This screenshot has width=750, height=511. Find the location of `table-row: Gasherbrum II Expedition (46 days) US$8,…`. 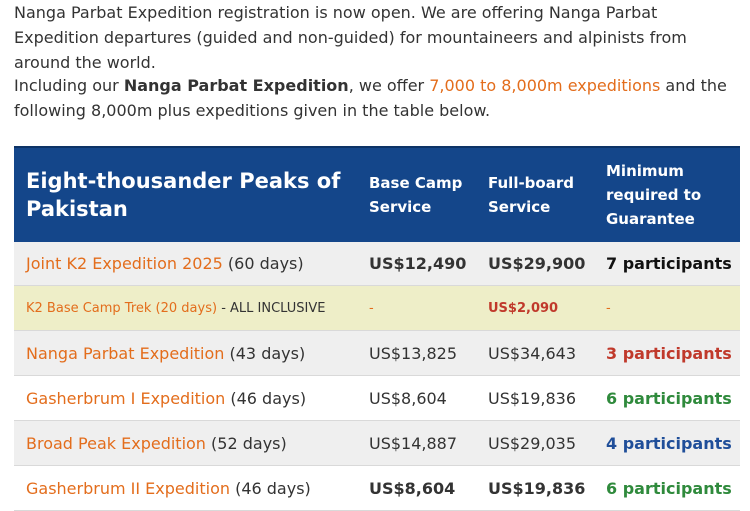

table-row: Gasherbrum II Expedition (46 days) US$8,… is located at coordinates (377, 488).